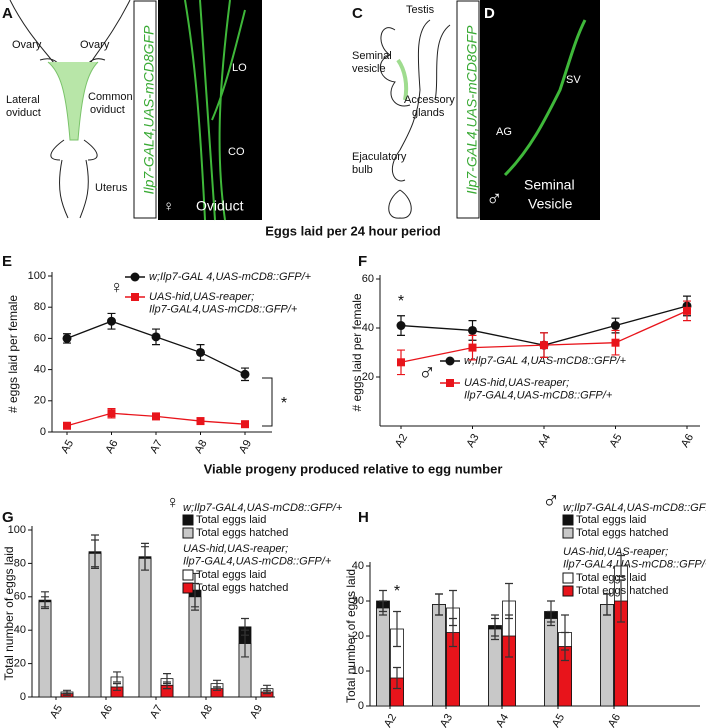  What do you see at coordinates (429, 100) in the screenshot?
I see `anatomy-label: Accessory` at bounding box center [429, 100].